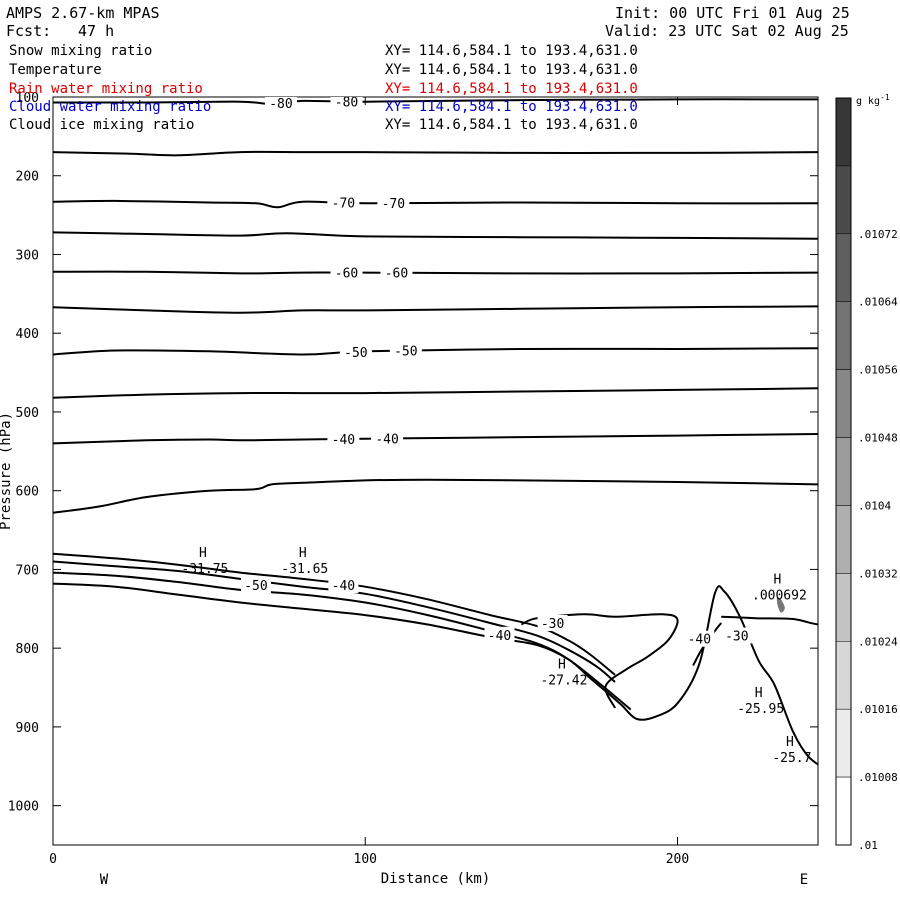 The image size is (900, 900). Describe the element at coordinates (23, 807) in the screenshot. I see `y-tick-label: 1000` at that location.